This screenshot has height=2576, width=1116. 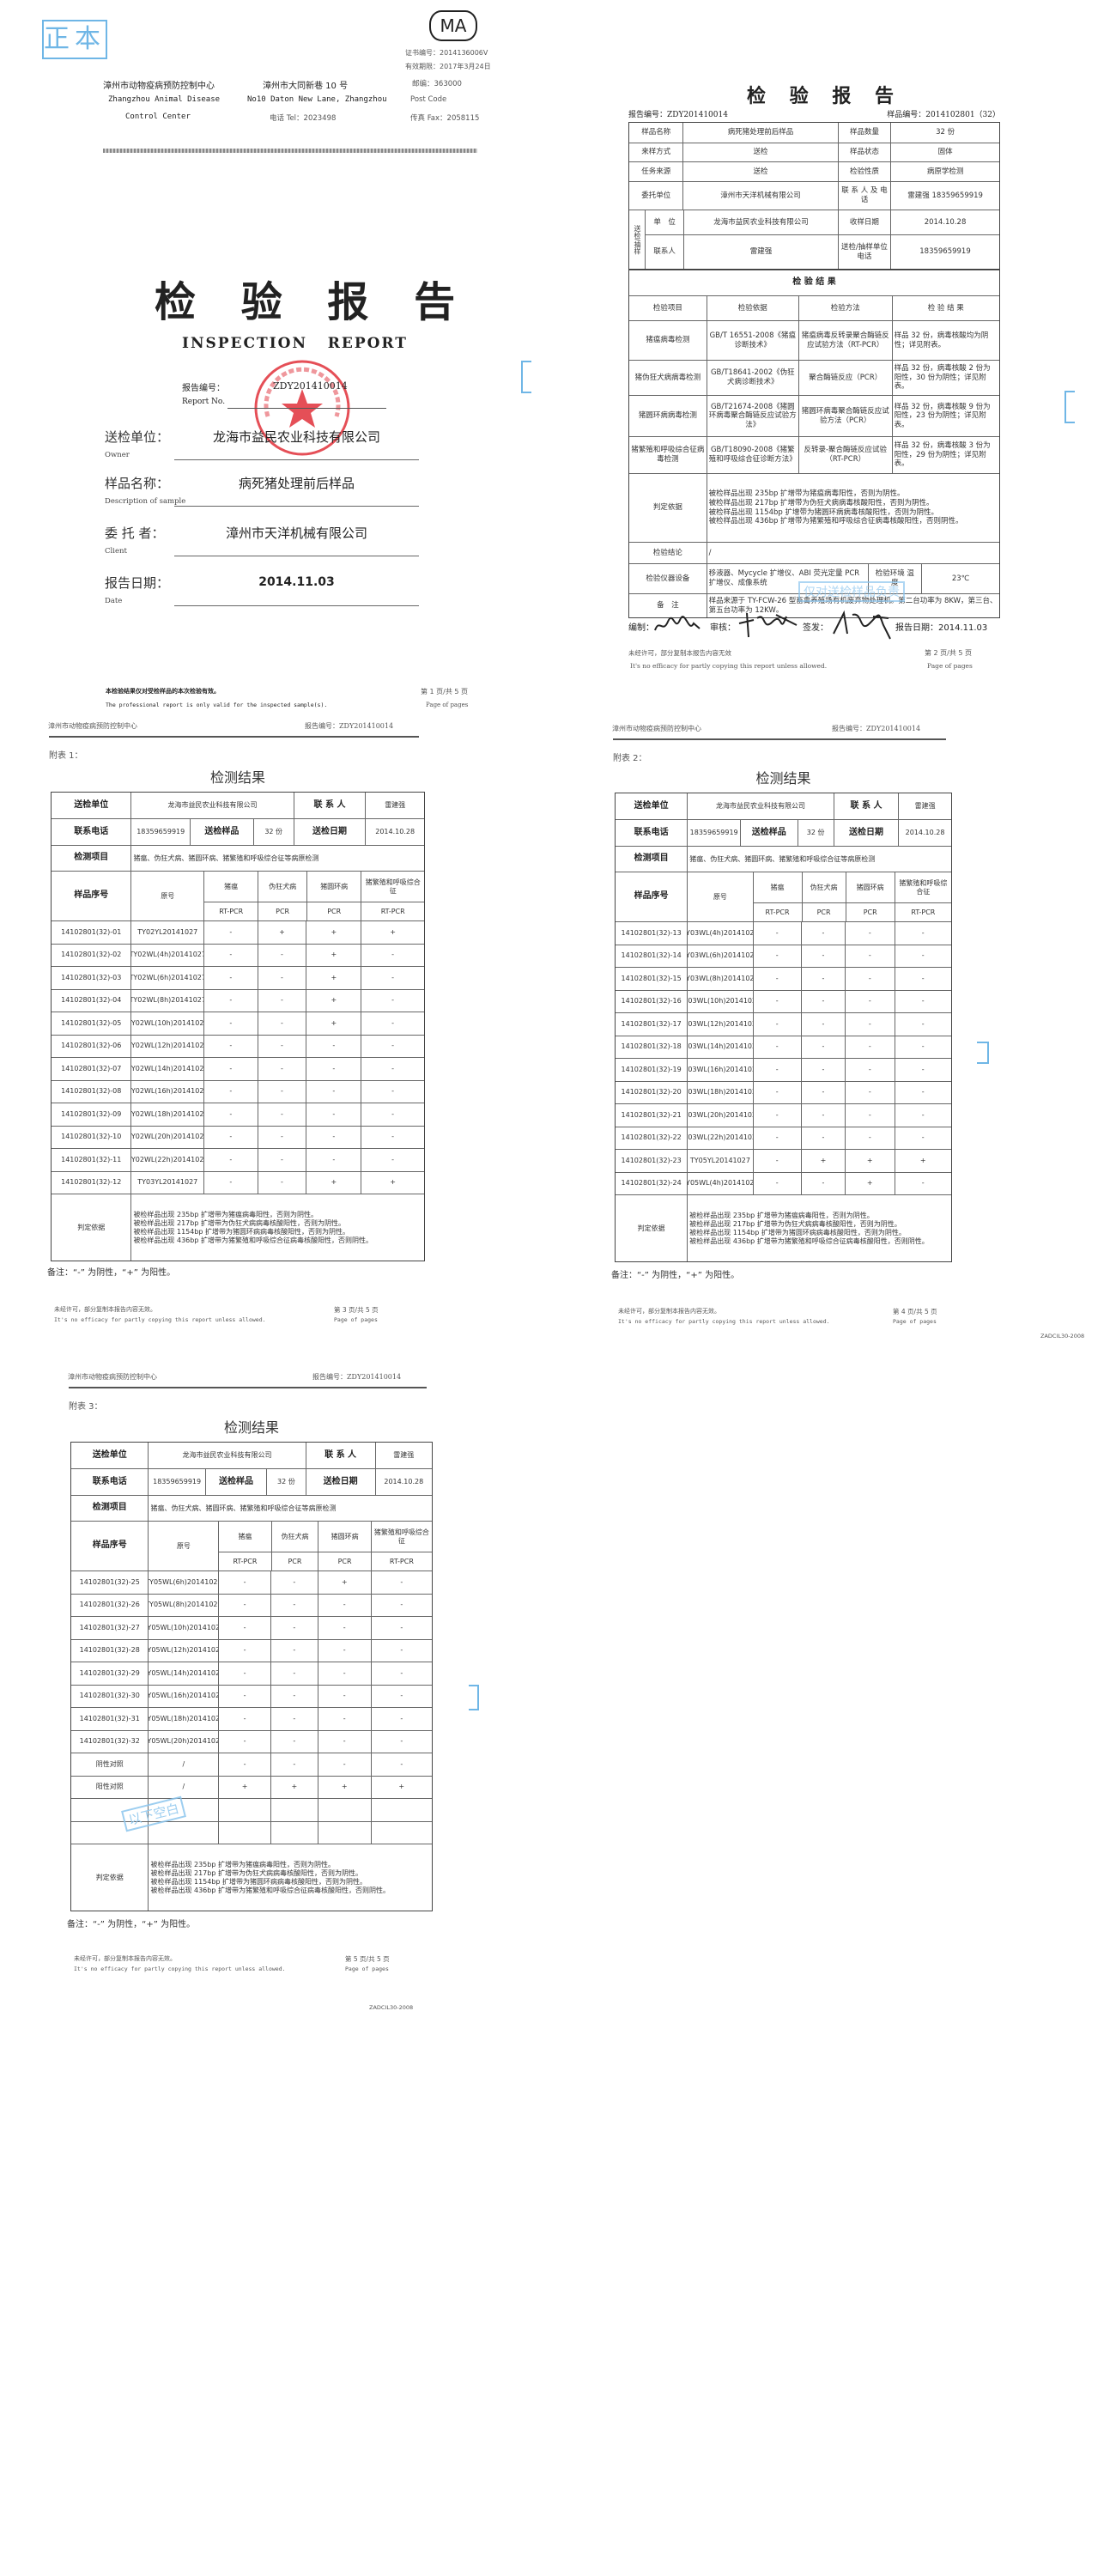 What do you see at coordinates (109, 1455) in the screenshot?
I see `label-sender: 送检单位` at bounding box center [109, 1455].